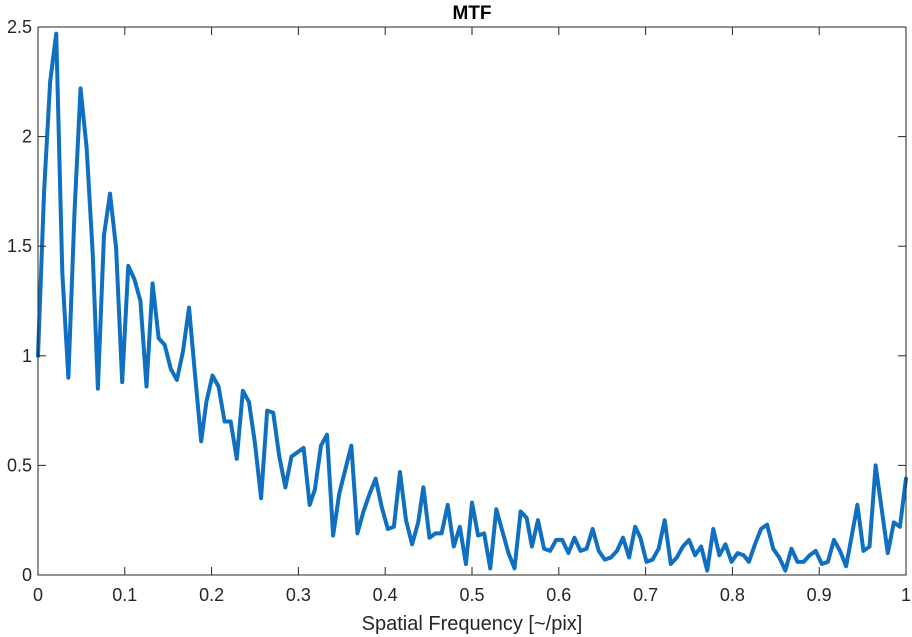 This screenshot has width=912, height=637. I want to click on x-tick-label: 0.7, so click(645, 595).